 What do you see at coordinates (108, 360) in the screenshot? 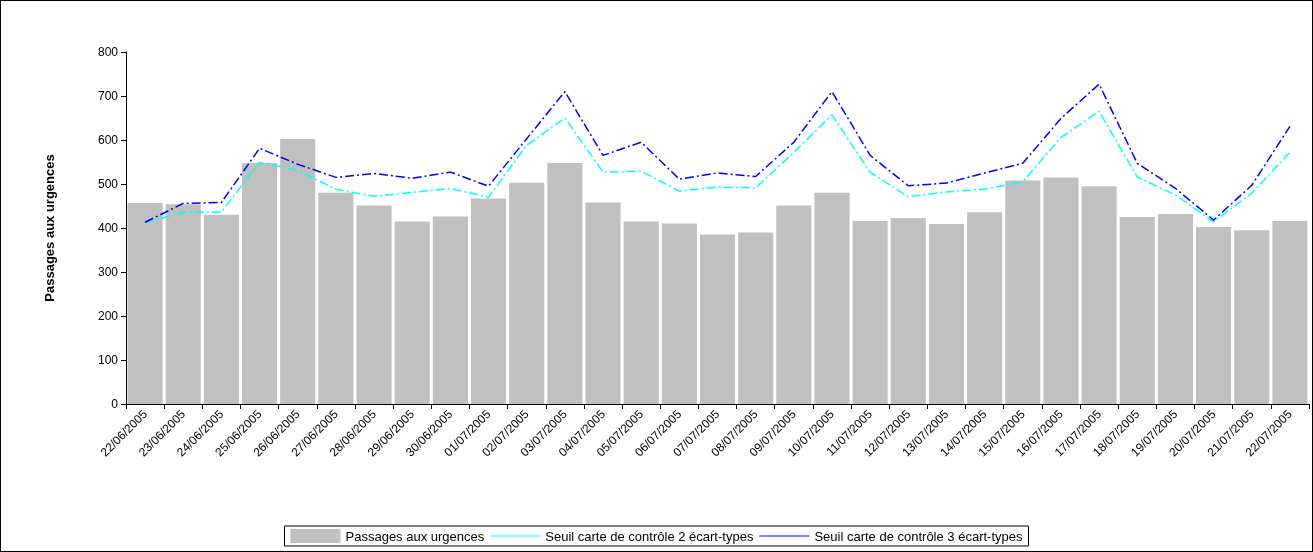
I see `y-tick-label: 100` at bounding box center [108, 360].